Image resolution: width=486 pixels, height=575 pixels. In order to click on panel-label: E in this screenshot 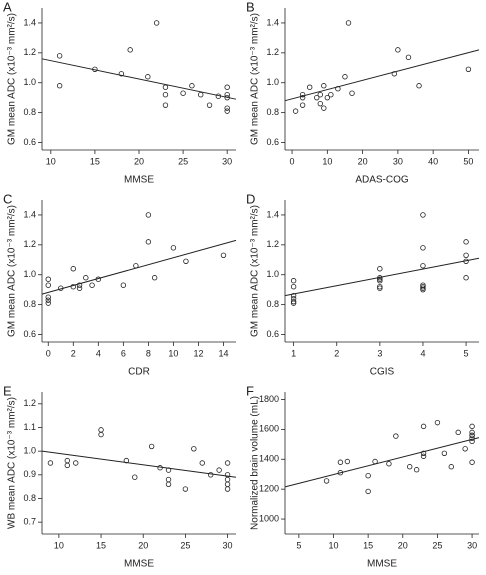, I will do `click(7, 390)`.